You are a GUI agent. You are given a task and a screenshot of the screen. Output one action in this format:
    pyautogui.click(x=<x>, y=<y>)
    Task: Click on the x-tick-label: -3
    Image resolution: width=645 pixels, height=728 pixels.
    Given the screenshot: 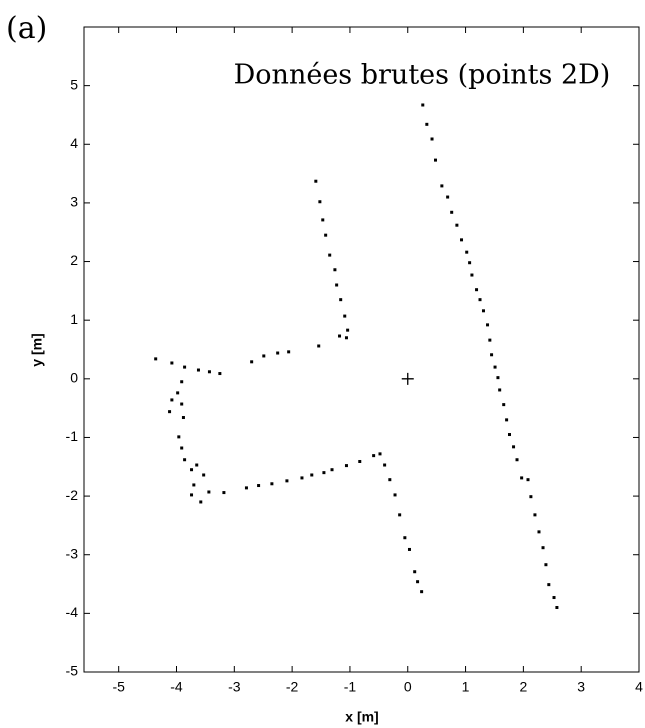 What is the action you would take?
    pyautogui.click(x=234, y=687)
    